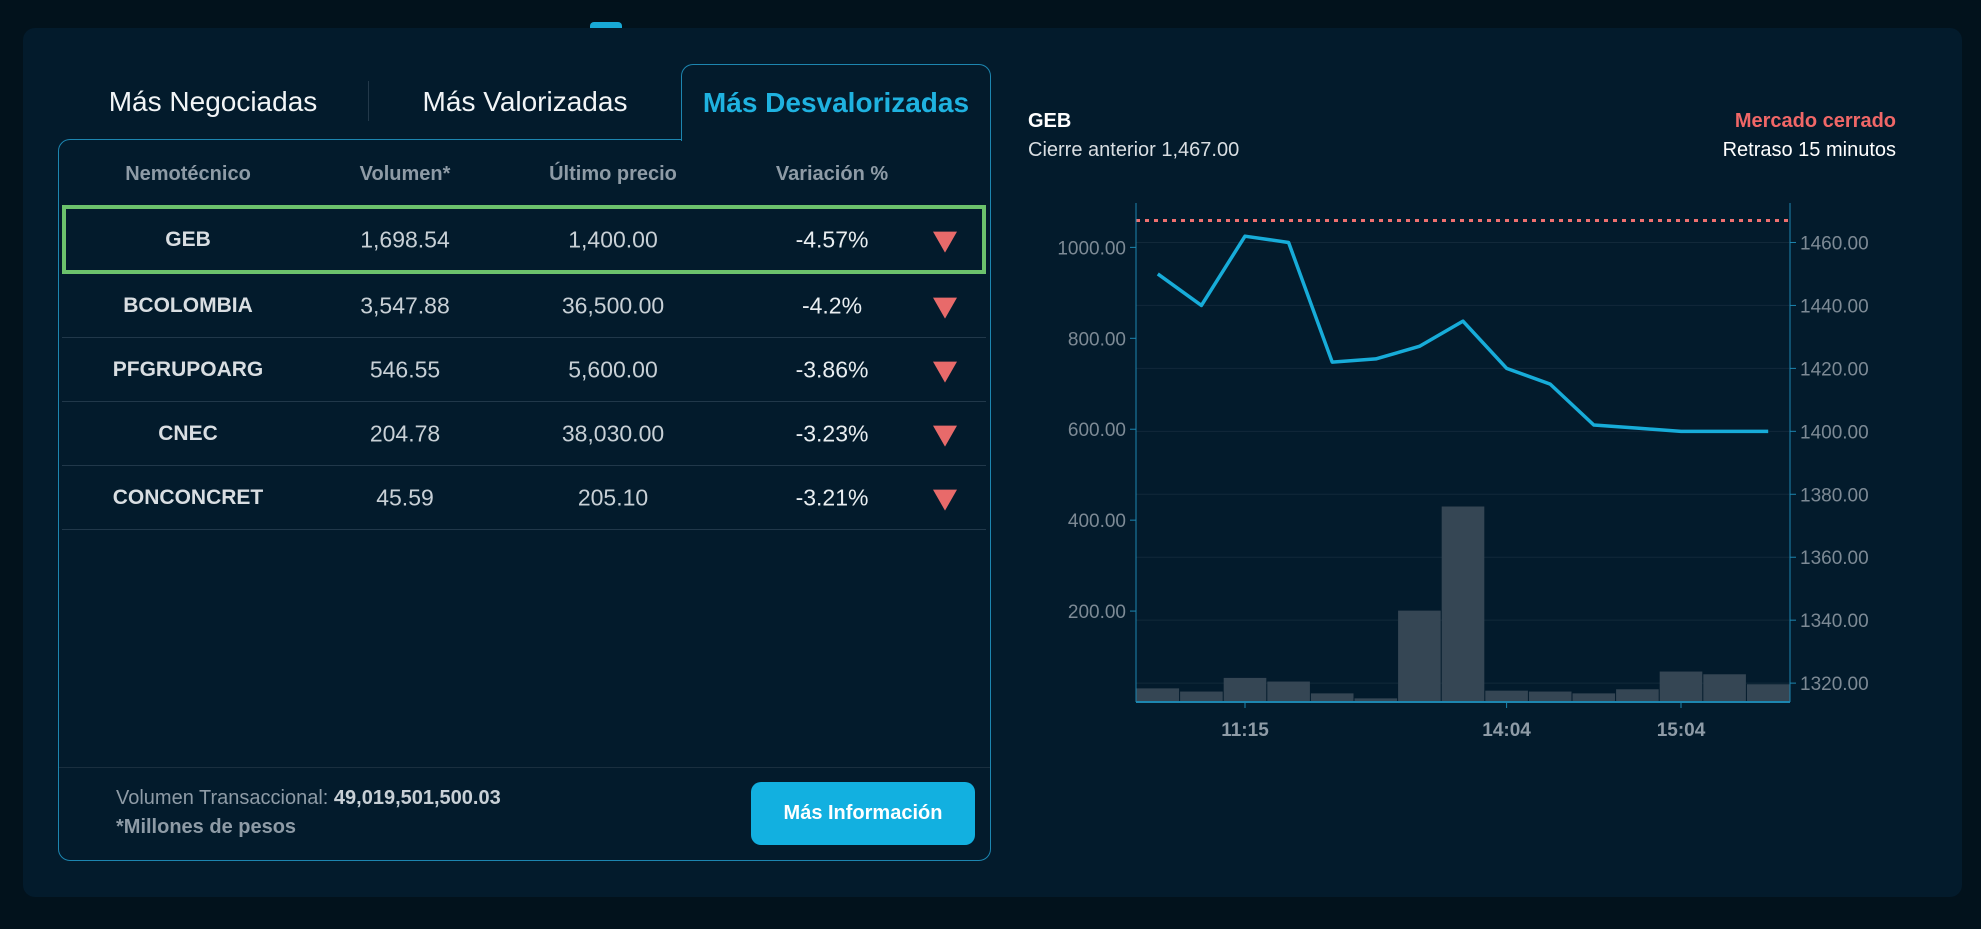 This screenshot has height=929, width=1981. Describe the element at coordinates (832, 433) in the screenshot. I see `variation-cell: -3.23%` at that location.